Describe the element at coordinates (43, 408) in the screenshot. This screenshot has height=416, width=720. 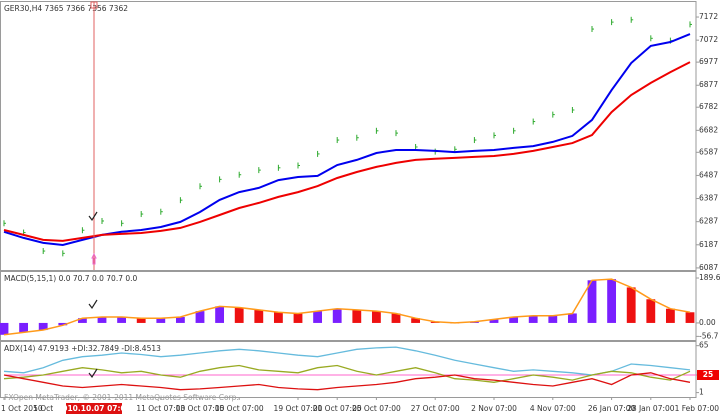
I see `x-tick-label: 5 Oct` at that location.